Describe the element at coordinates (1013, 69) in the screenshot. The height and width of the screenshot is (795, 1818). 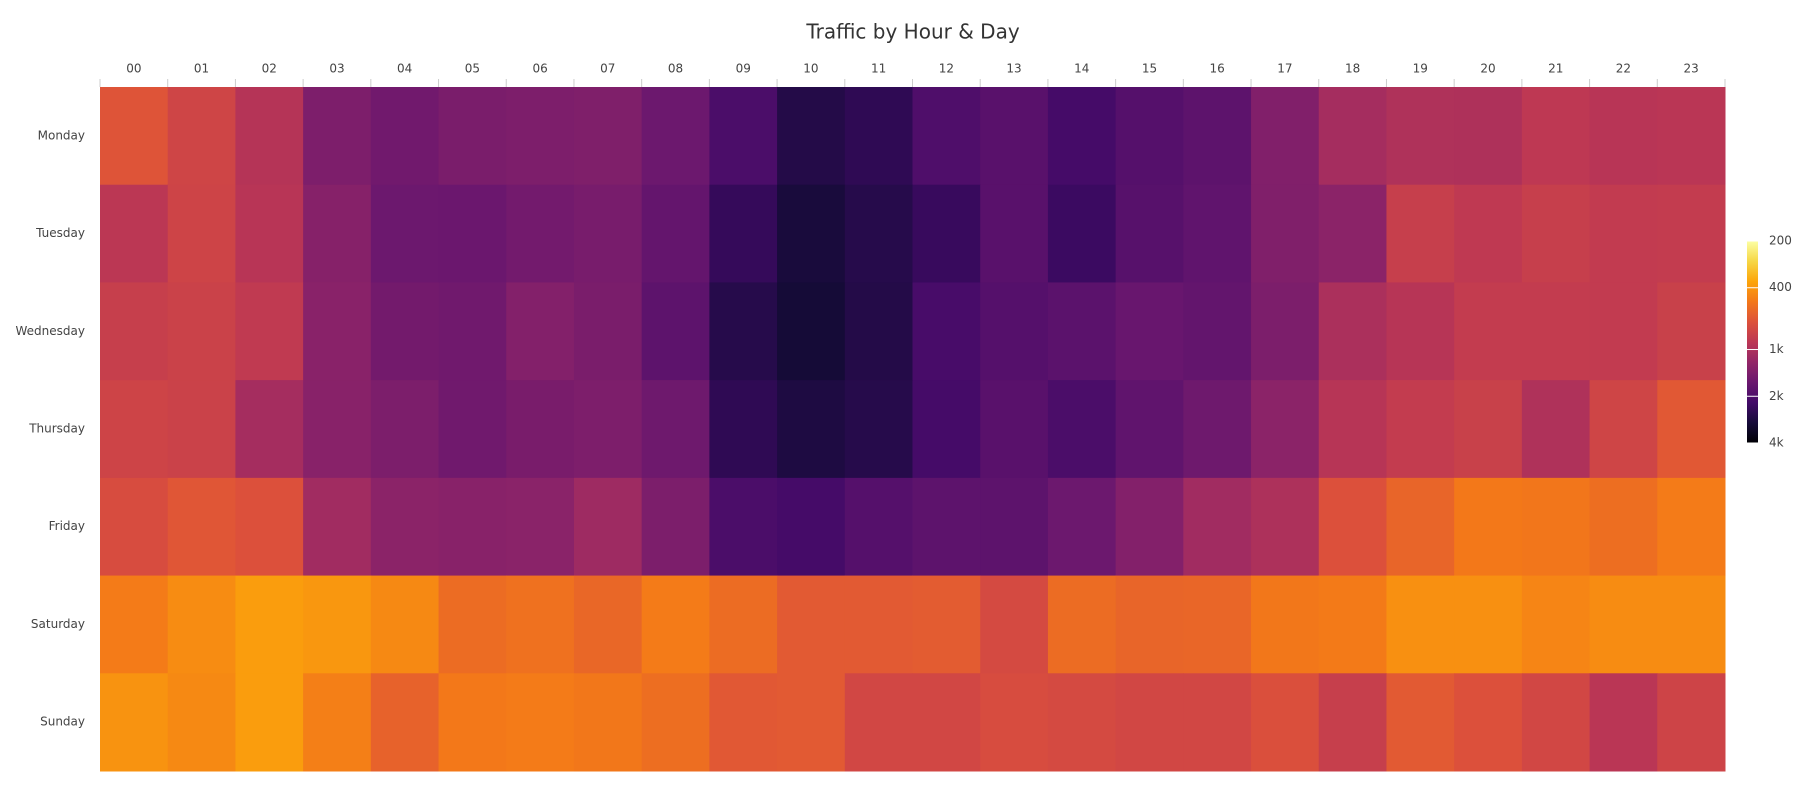
I see `x-tick-label: 13` at that location.